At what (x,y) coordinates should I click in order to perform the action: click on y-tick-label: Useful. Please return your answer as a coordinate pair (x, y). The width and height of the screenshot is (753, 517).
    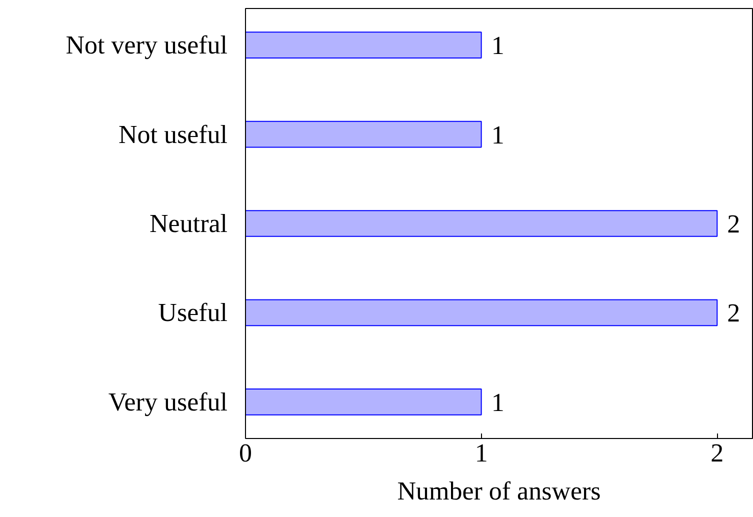
    Looking at the image, I should click on (193, 313).